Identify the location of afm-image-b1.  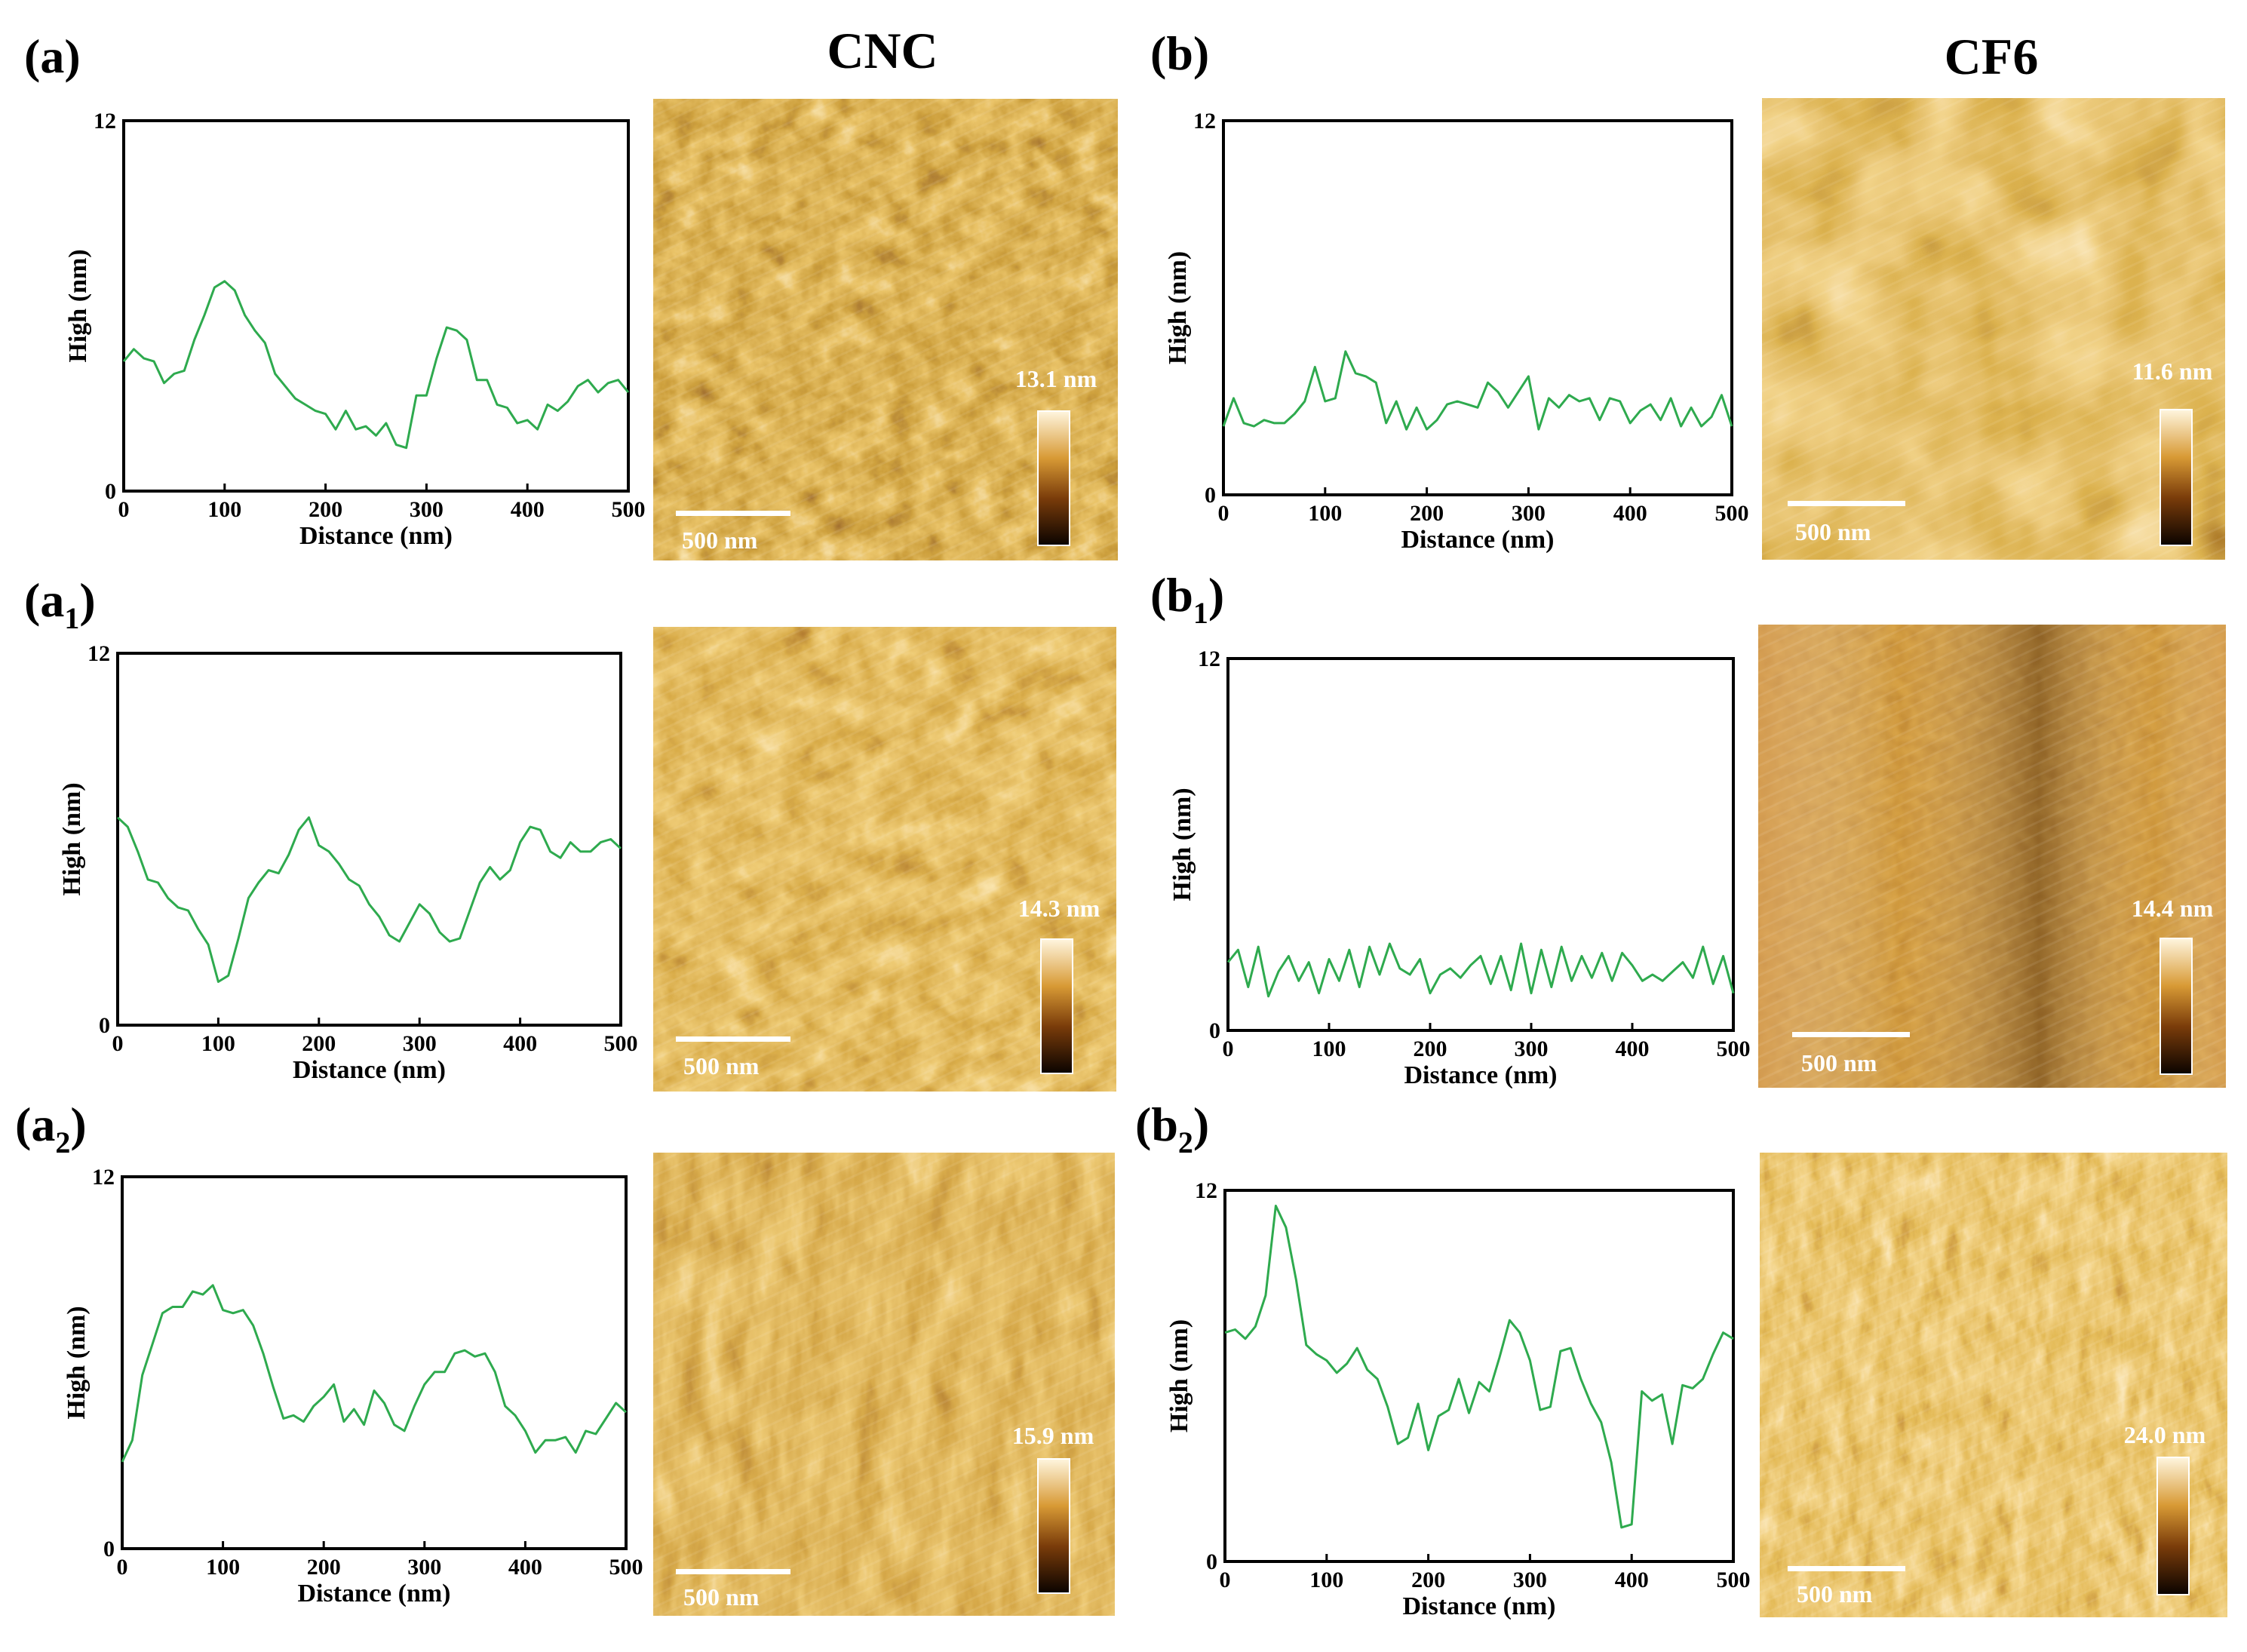
(1992, 857).